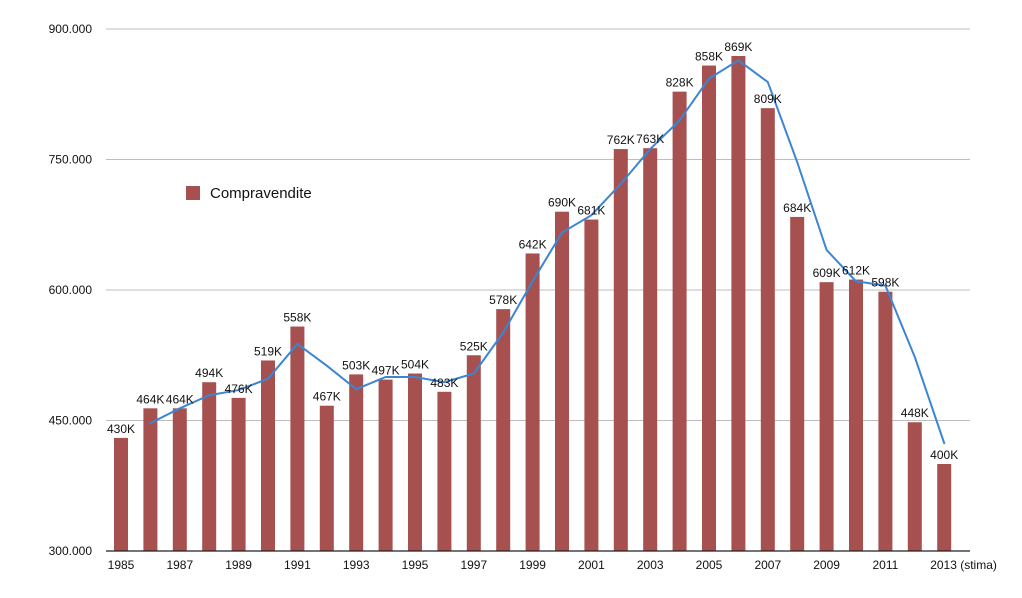  I want to click on x-tick-label: 1985, so click(121, 565).